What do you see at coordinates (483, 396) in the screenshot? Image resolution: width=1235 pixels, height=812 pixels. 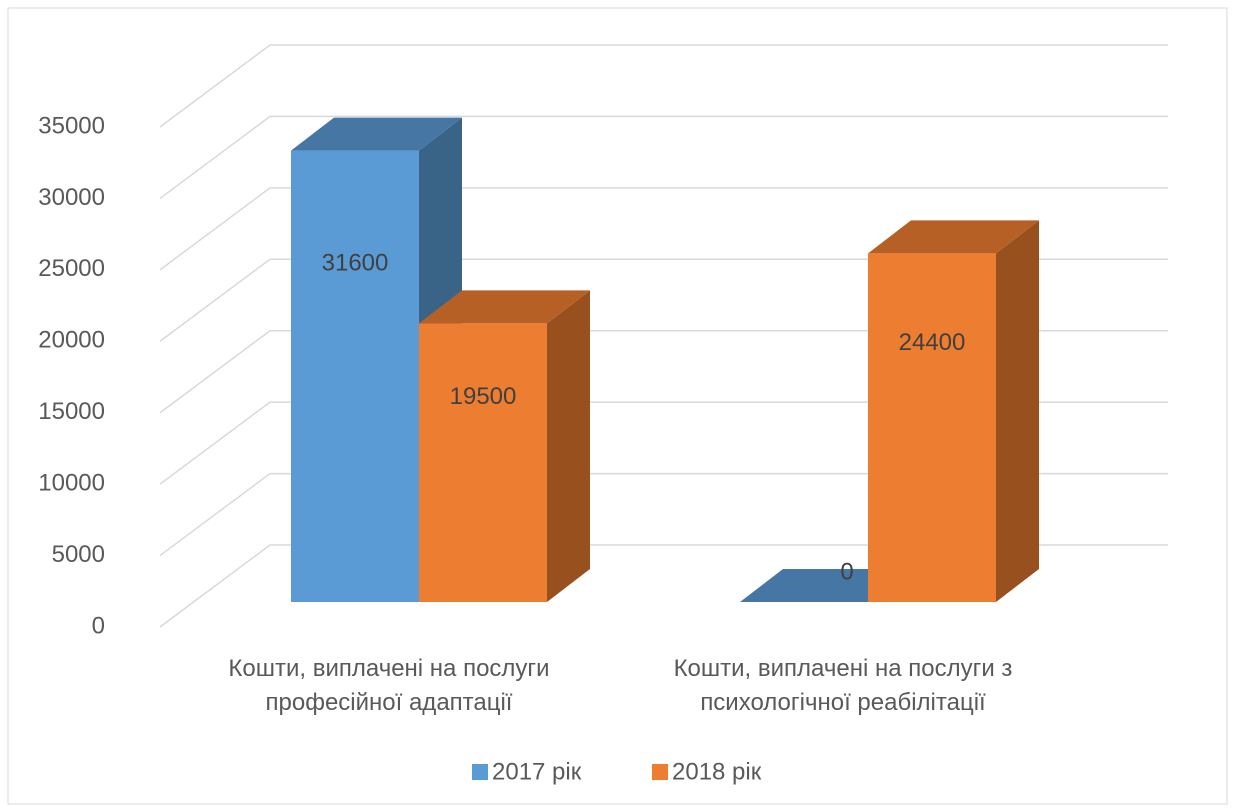 I see `data-label: 19500` at bounding box center [483, 396].